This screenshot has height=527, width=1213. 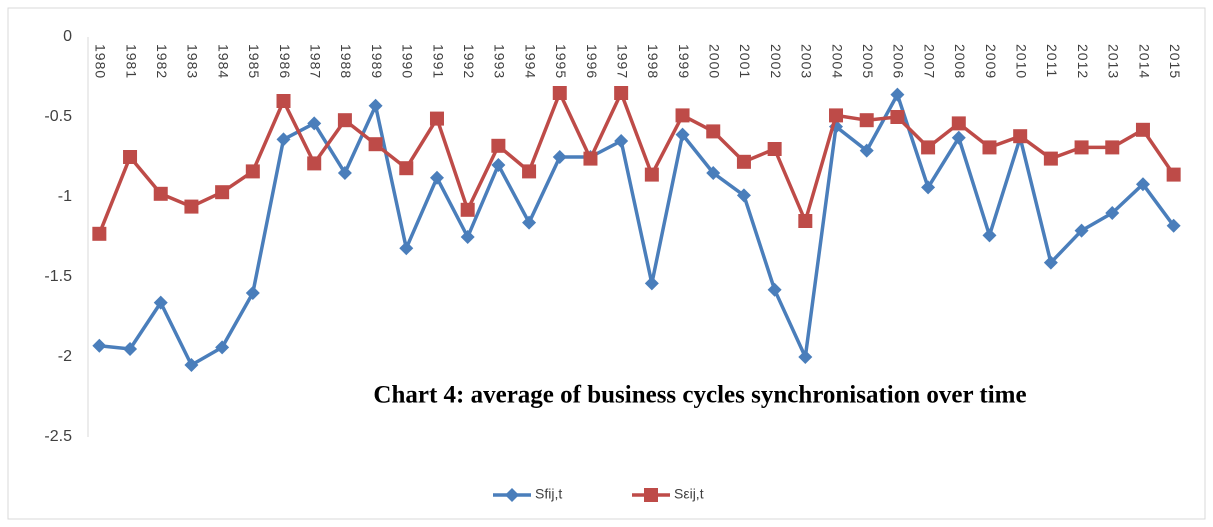 I want to click on x-tick-label: 1988, so click(x=346, y=61).